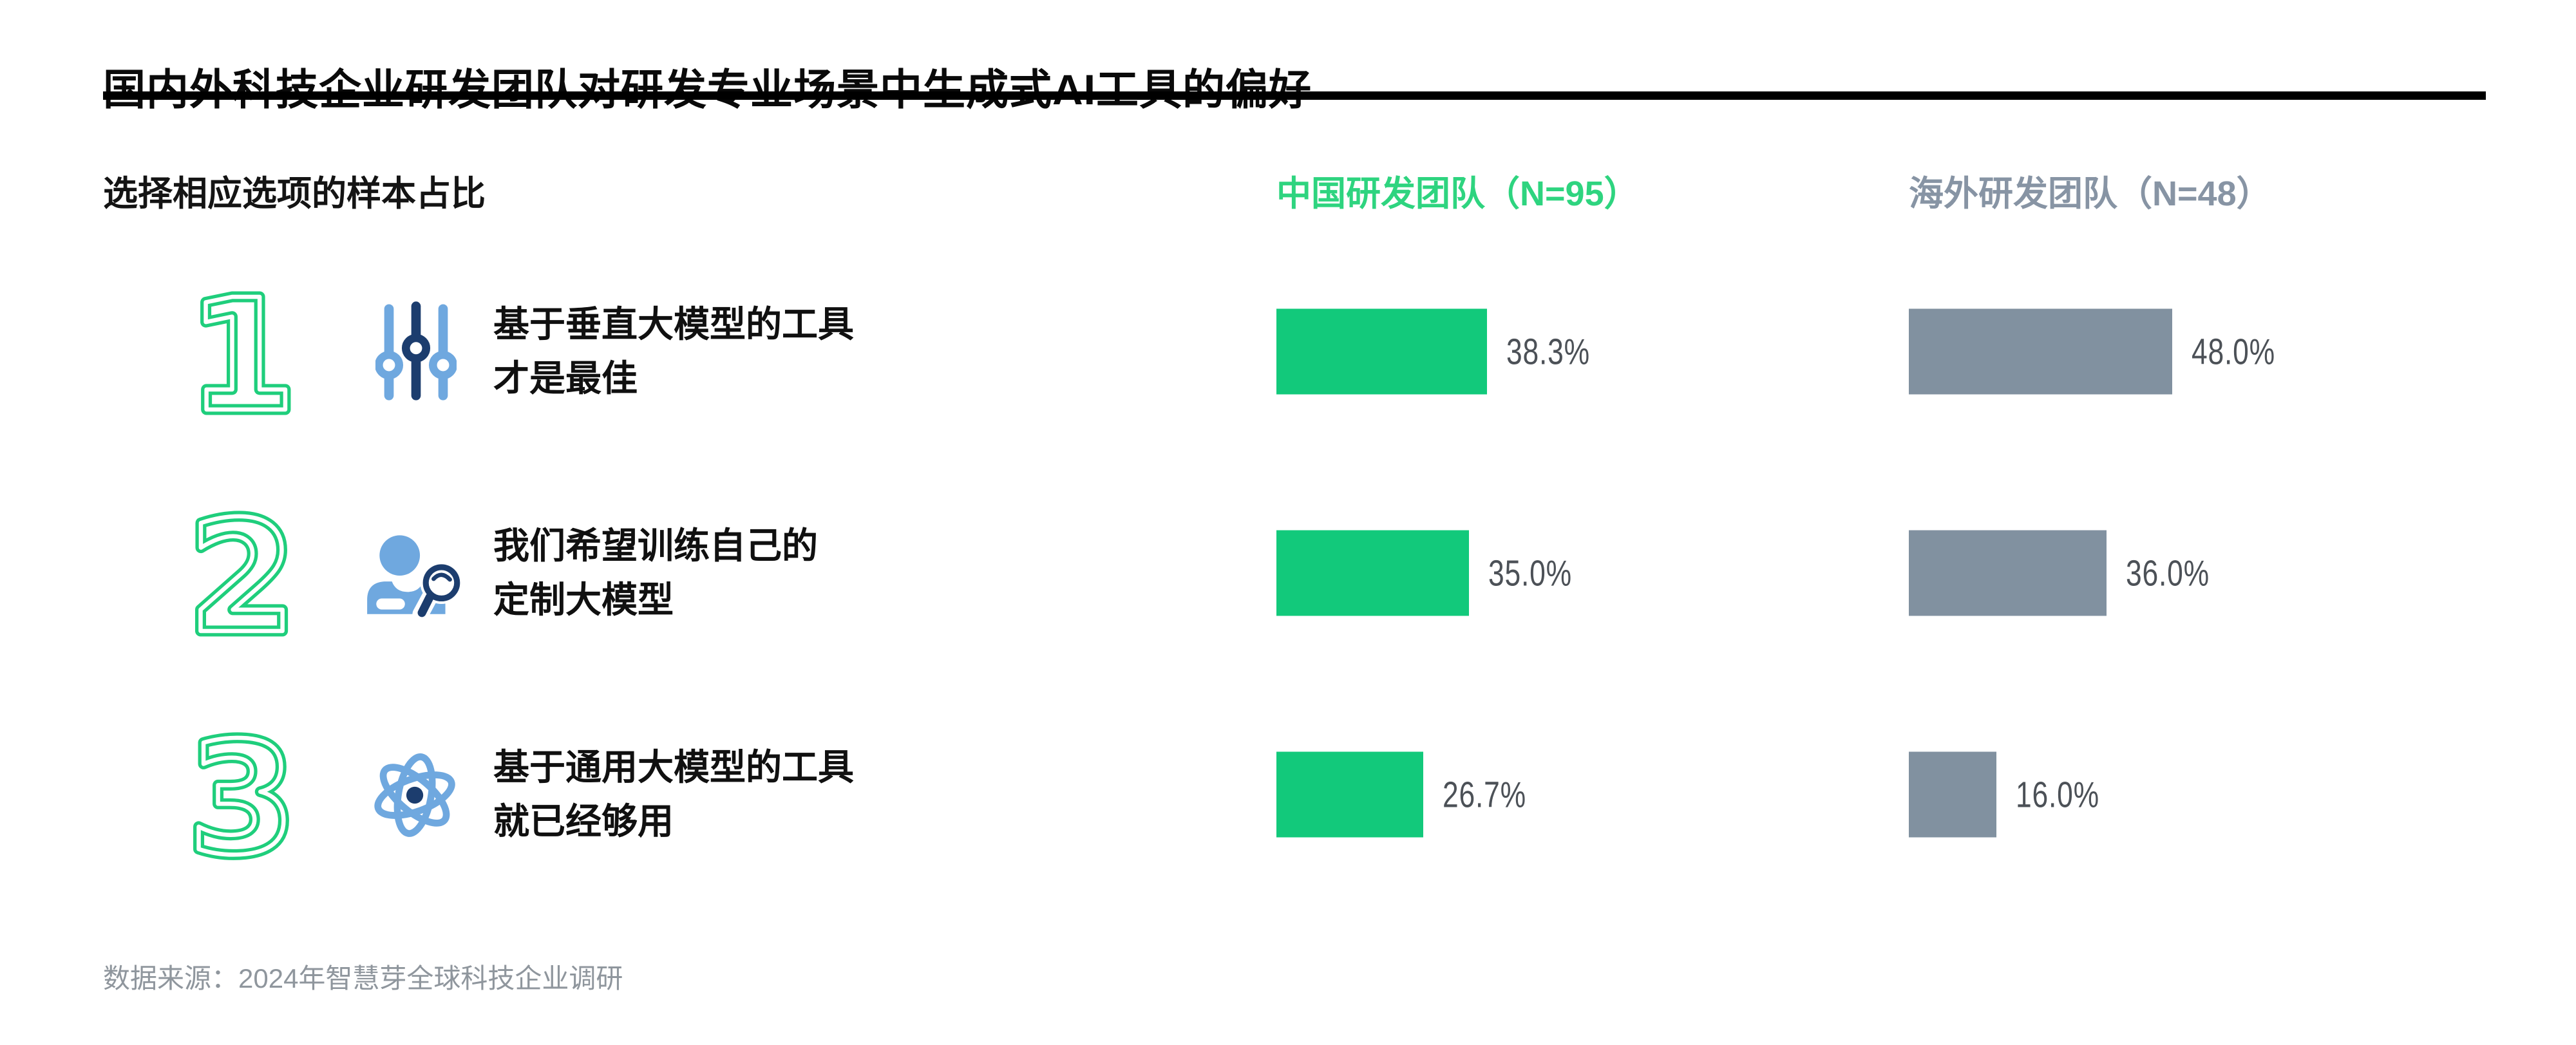 Image resolution: width=2576 pixels, height=1045 pixels. What do you see at coordinates (1457, 193) in the screenshot?
I see `legend-china: 中国研发团队（N=95）` at bounding box center [1457, 193].